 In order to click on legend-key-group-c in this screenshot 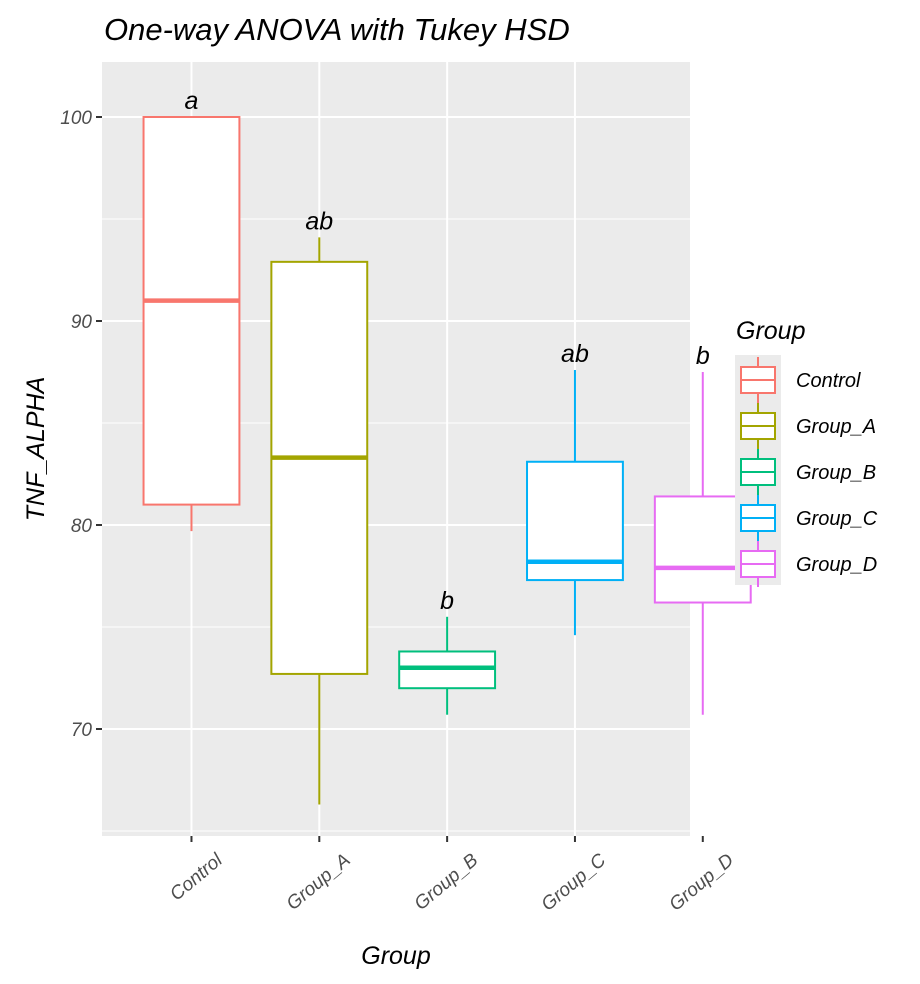, I will do `click(758, 518)`.